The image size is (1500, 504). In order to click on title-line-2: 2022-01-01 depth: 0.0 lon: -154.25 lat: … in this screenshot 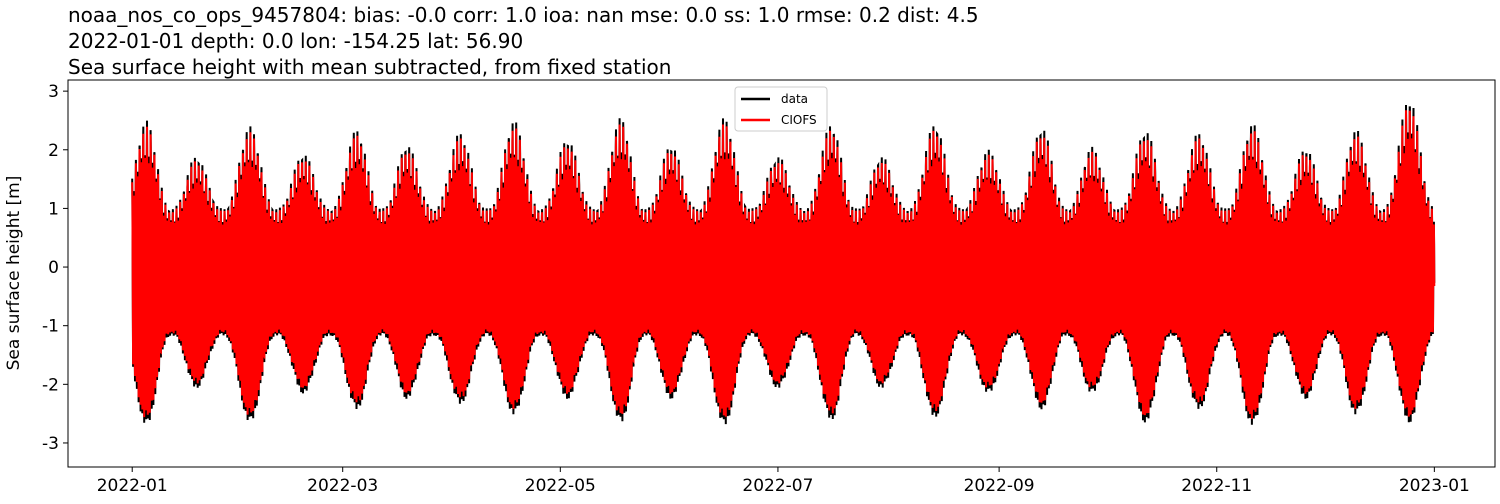, I will do `click(295, 41)`.